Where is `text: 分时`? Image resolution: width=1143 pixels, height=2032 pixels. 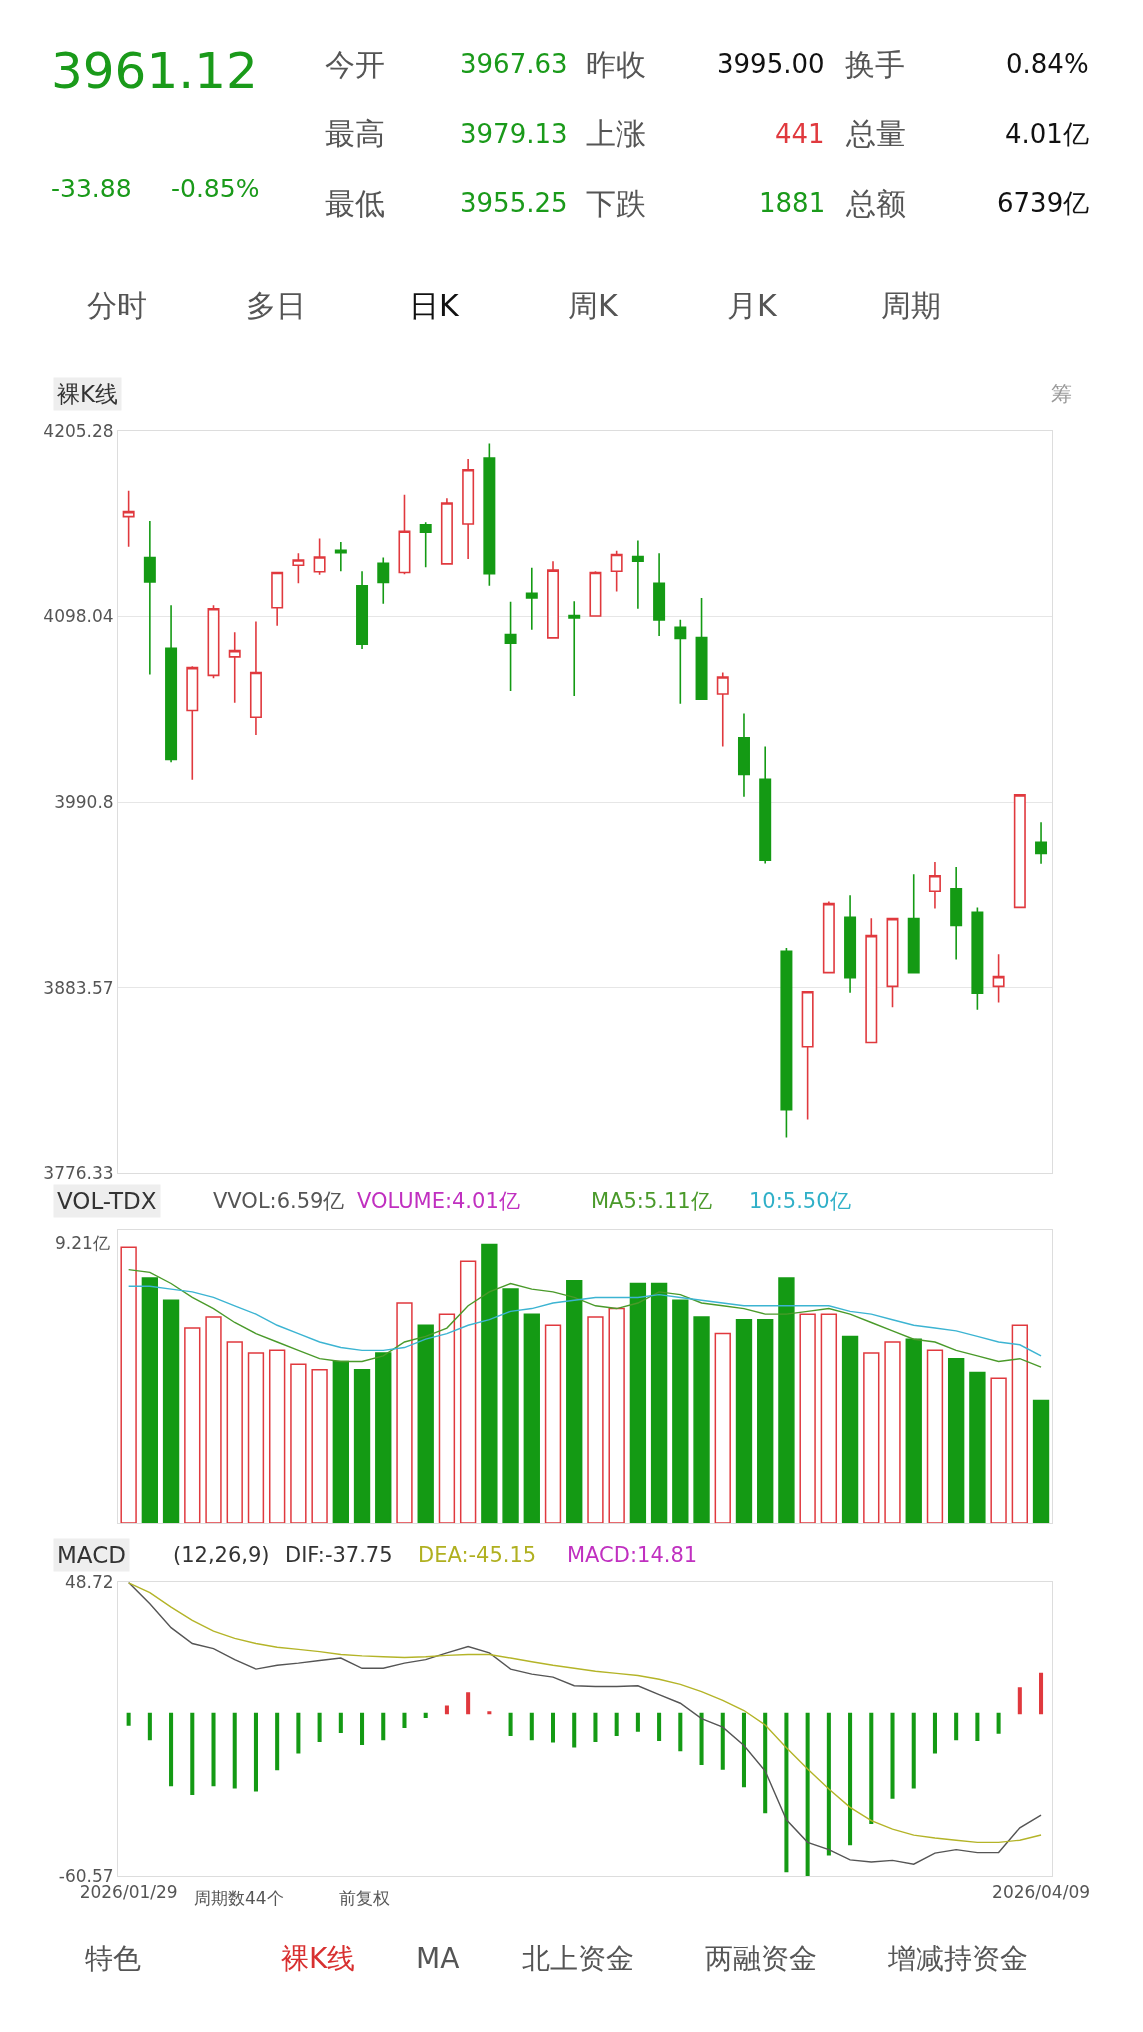
text: 分时 is located at coordinates (117, 305).